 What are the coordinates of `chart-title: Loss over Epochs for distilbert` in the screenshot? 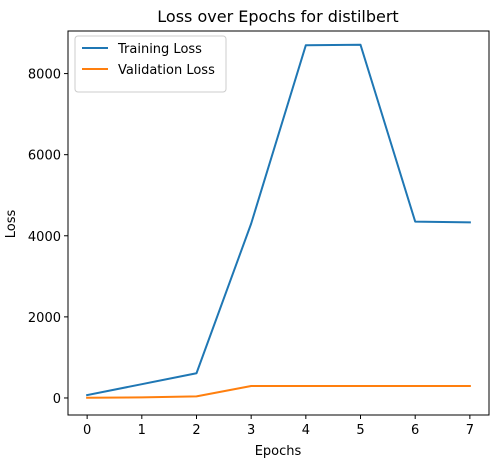 It's located at (277, 16).